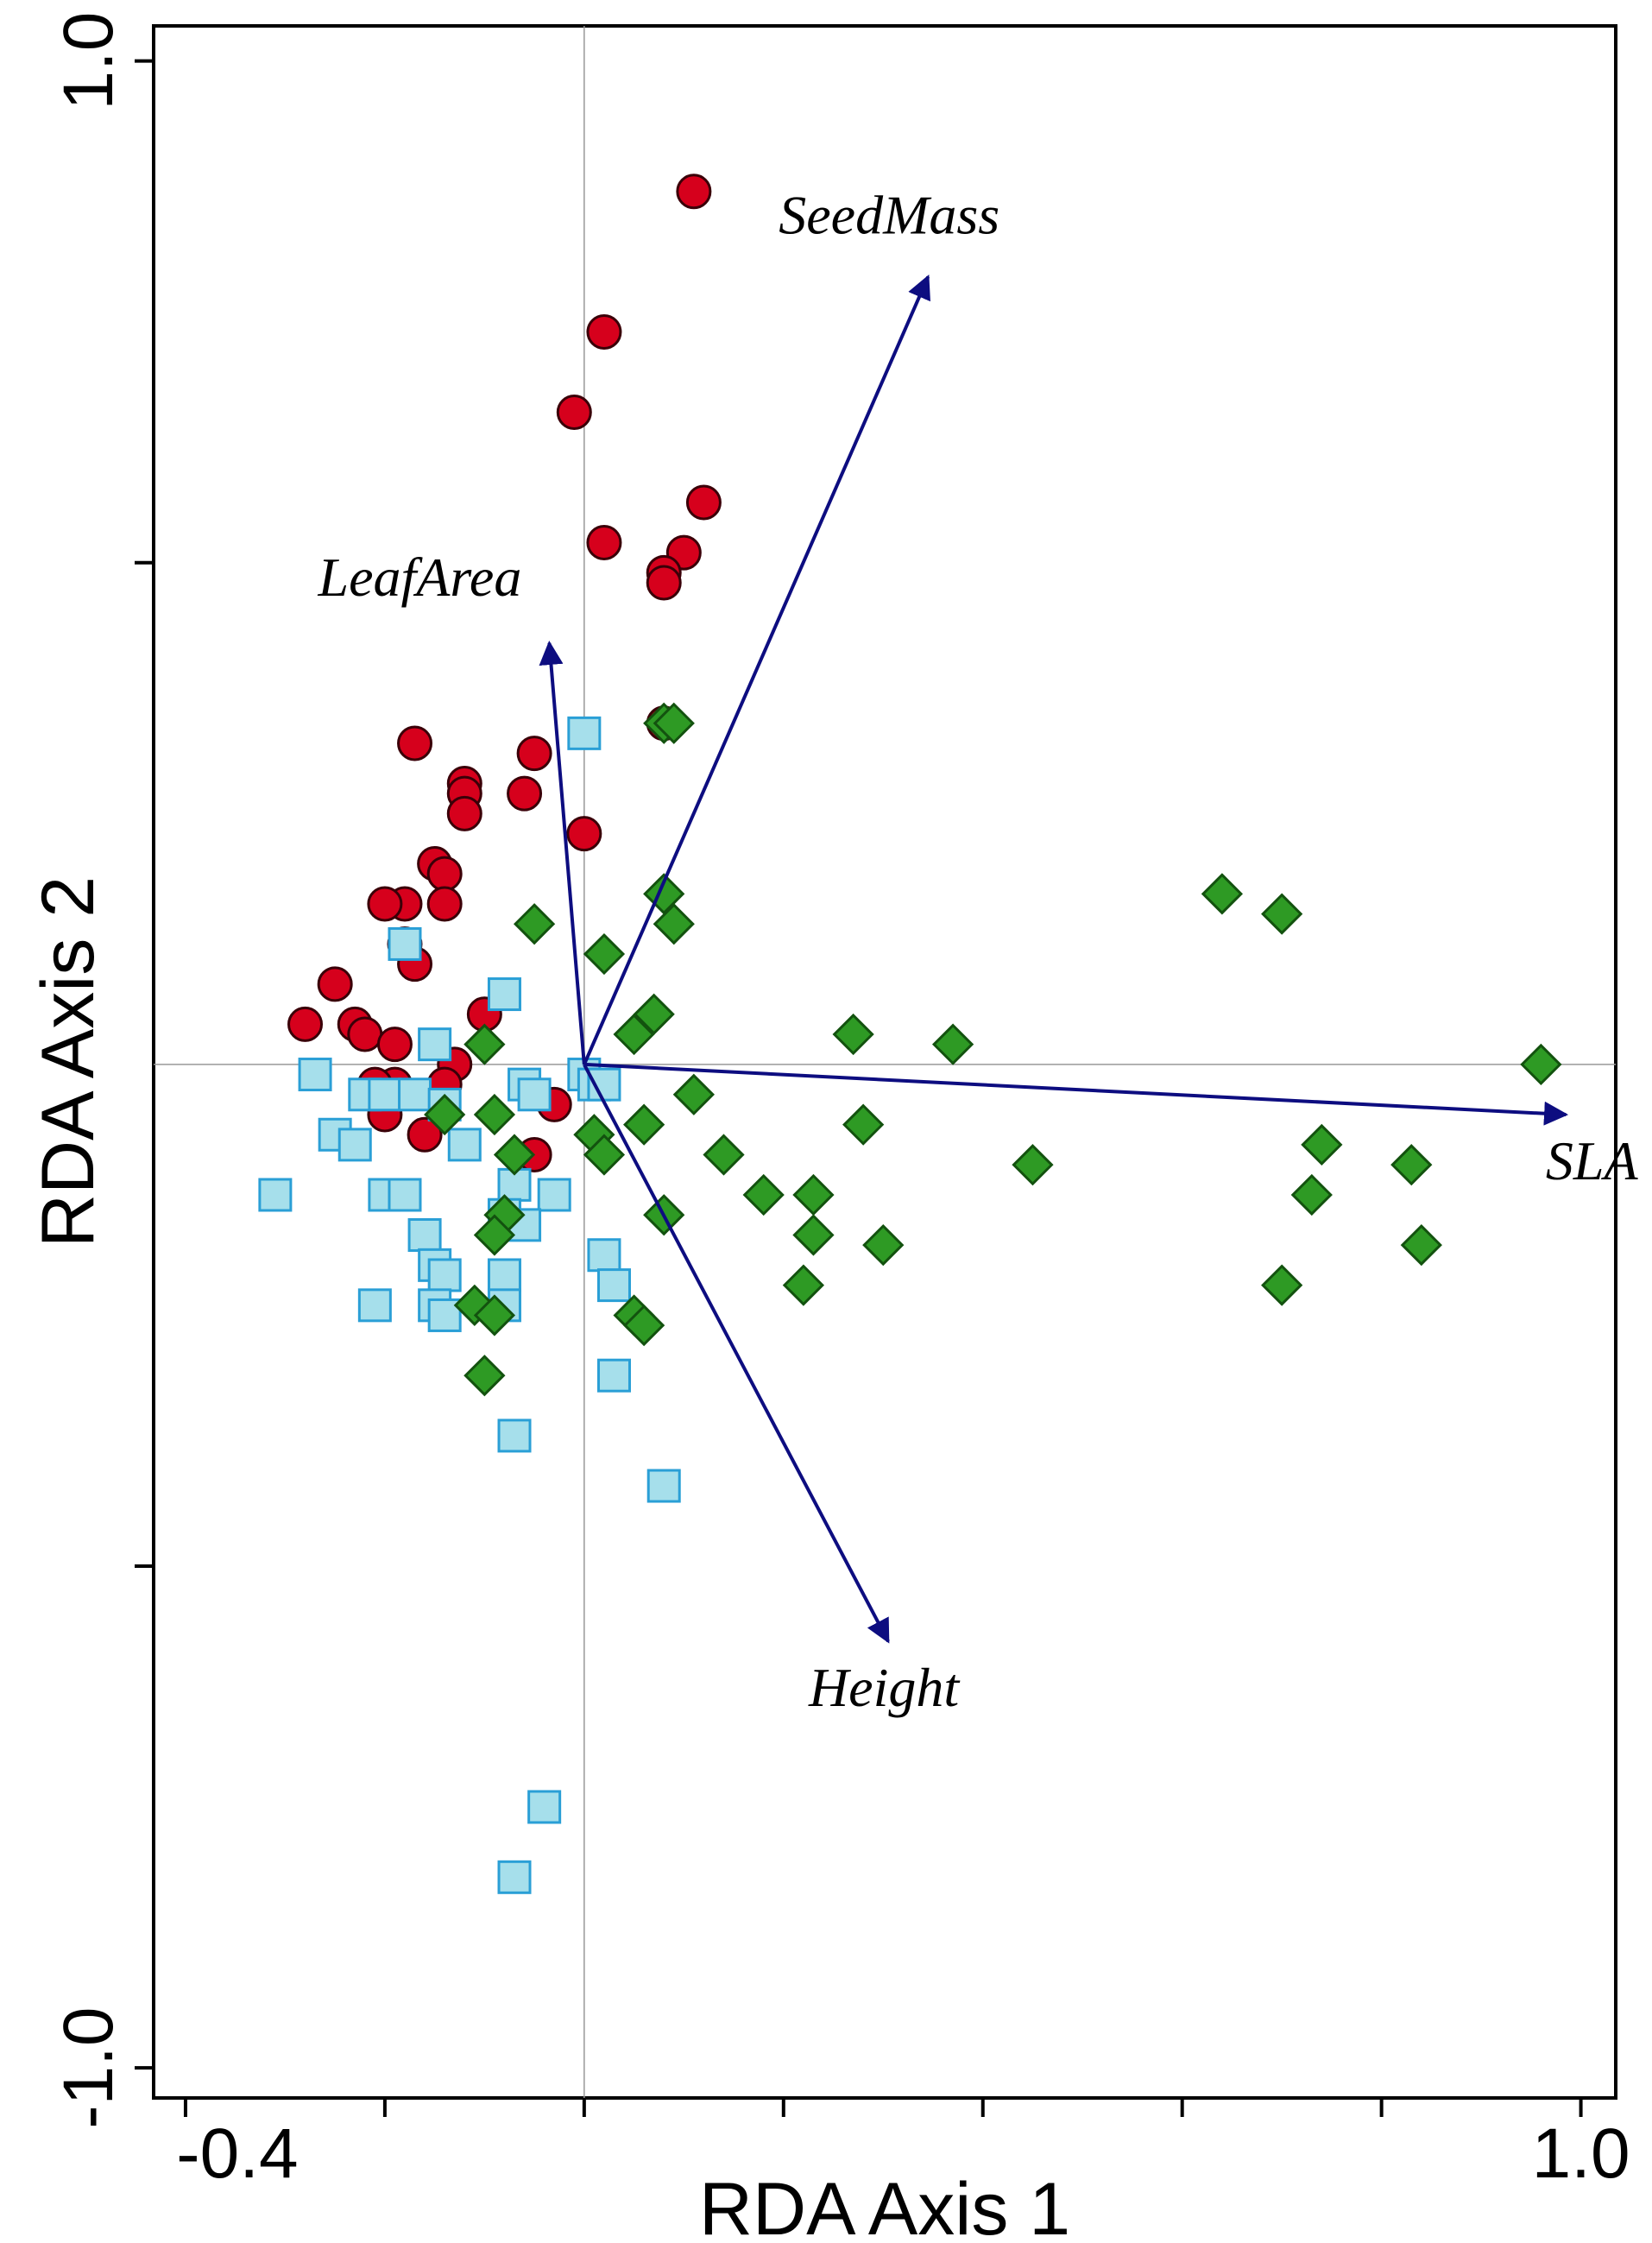 This screenshot has width=1652, height=2243. What do you see at coordinates (884, 2205) in the screenshot?
I see `x-axis-title: RDA Axis 1` at bounding box center [884, 2205].